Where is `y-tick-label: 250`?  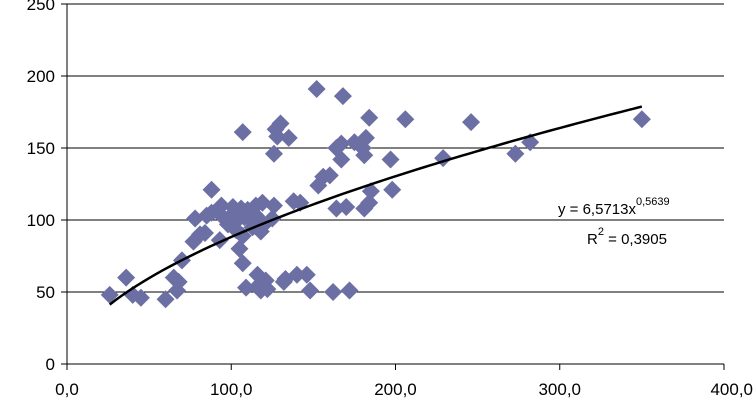
y-tick-label: 250 is located at coordinates (41, 7).